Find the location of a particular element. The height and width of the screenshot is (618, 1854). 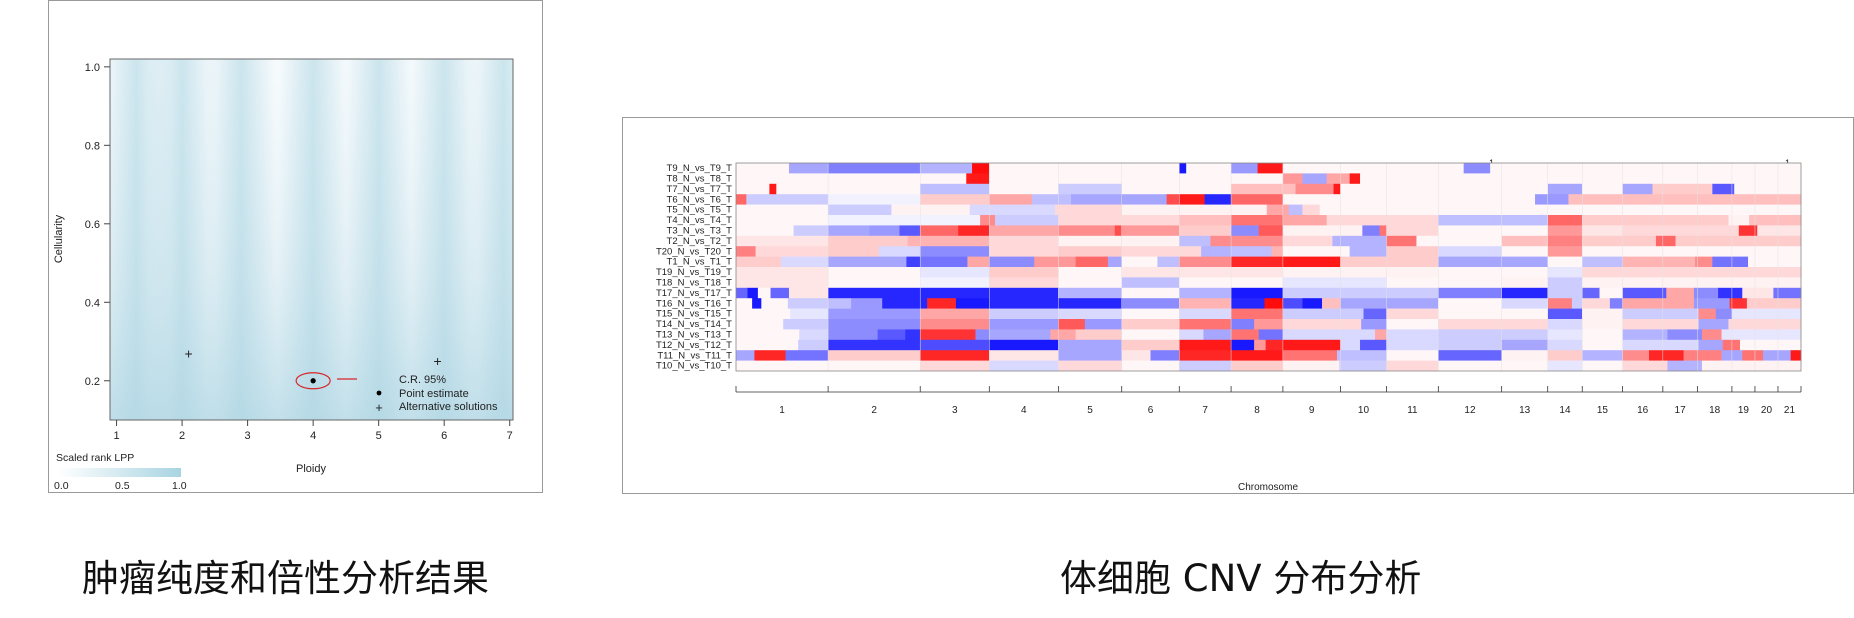

solution-marks: + + is located at coordinates (313, 367).